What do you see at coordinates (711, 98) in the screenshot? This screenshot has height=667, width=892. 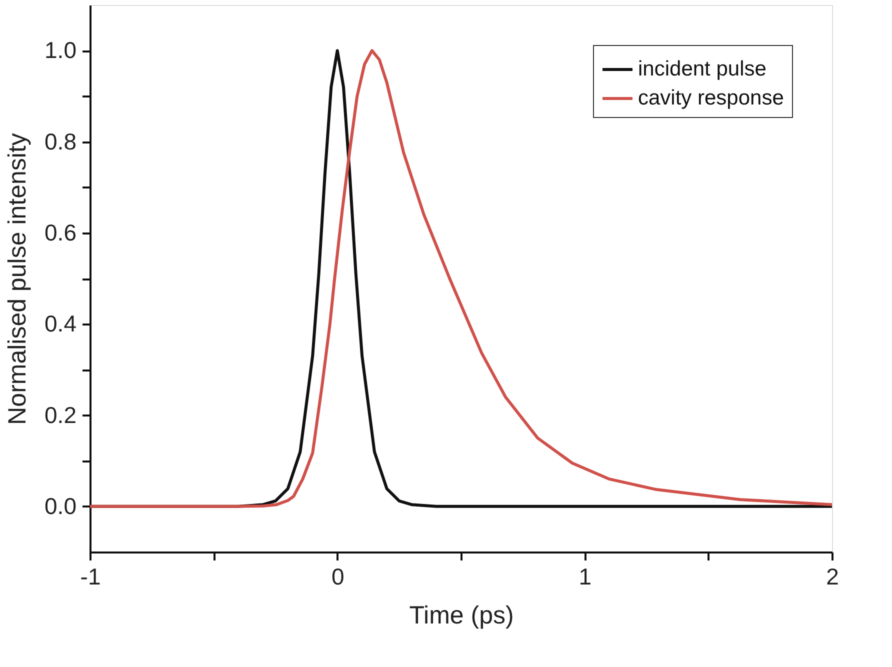 I see `legend-label: cavity response` at bounding box center [711, 98].